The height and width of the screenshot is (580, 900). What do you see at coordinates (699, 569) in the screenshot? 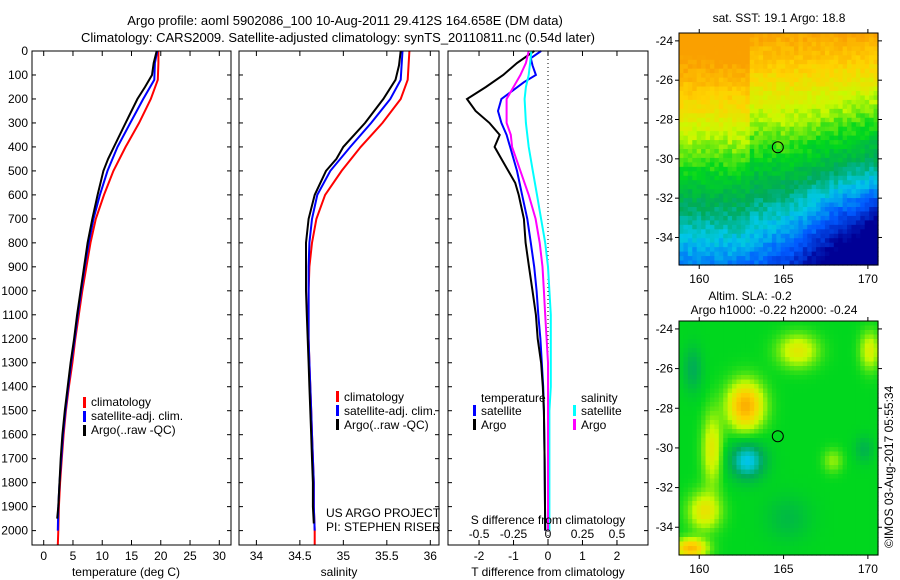
I see `lon-tick-label: 160` at bounding box center [699, 569].